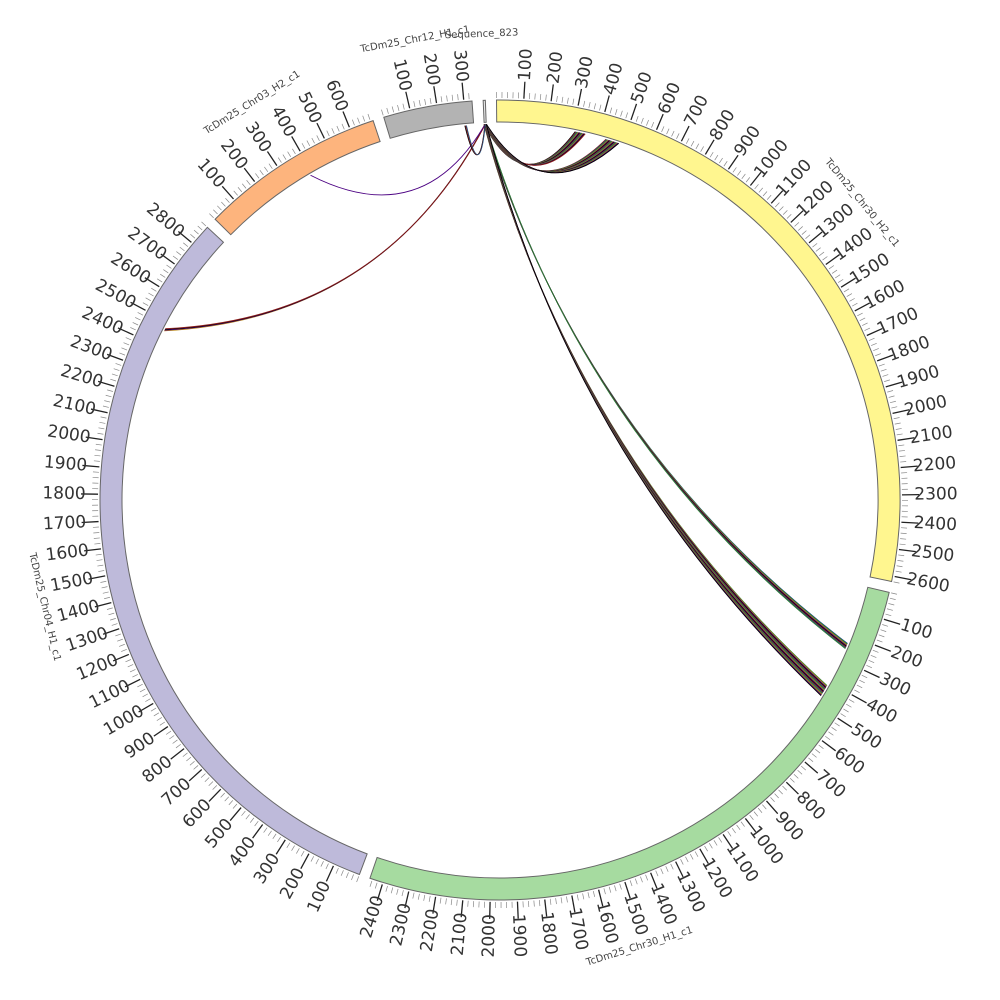 This screenshot has height=1000, width=1000. I want to click on tick-label: 1400, so click(78, 611).